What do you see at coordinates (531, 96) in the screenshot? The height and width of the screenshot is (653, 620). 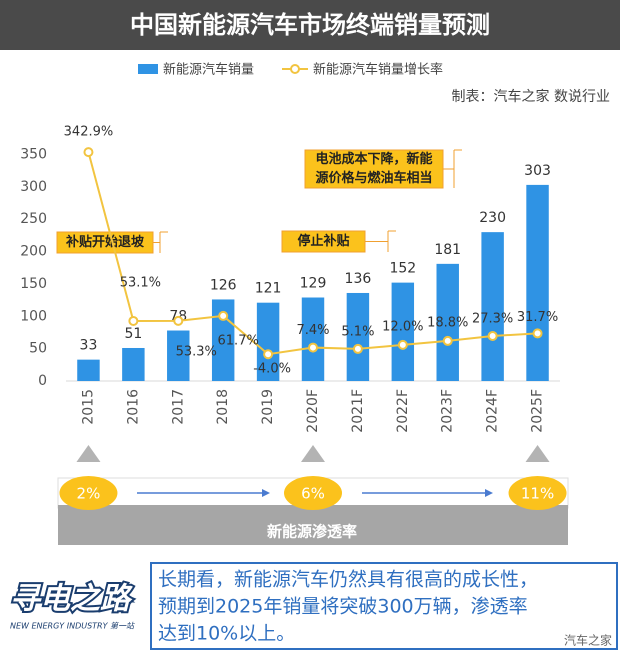 I see `source: 制表：汽车之家 数说行业` at bounding box center [531, 96].